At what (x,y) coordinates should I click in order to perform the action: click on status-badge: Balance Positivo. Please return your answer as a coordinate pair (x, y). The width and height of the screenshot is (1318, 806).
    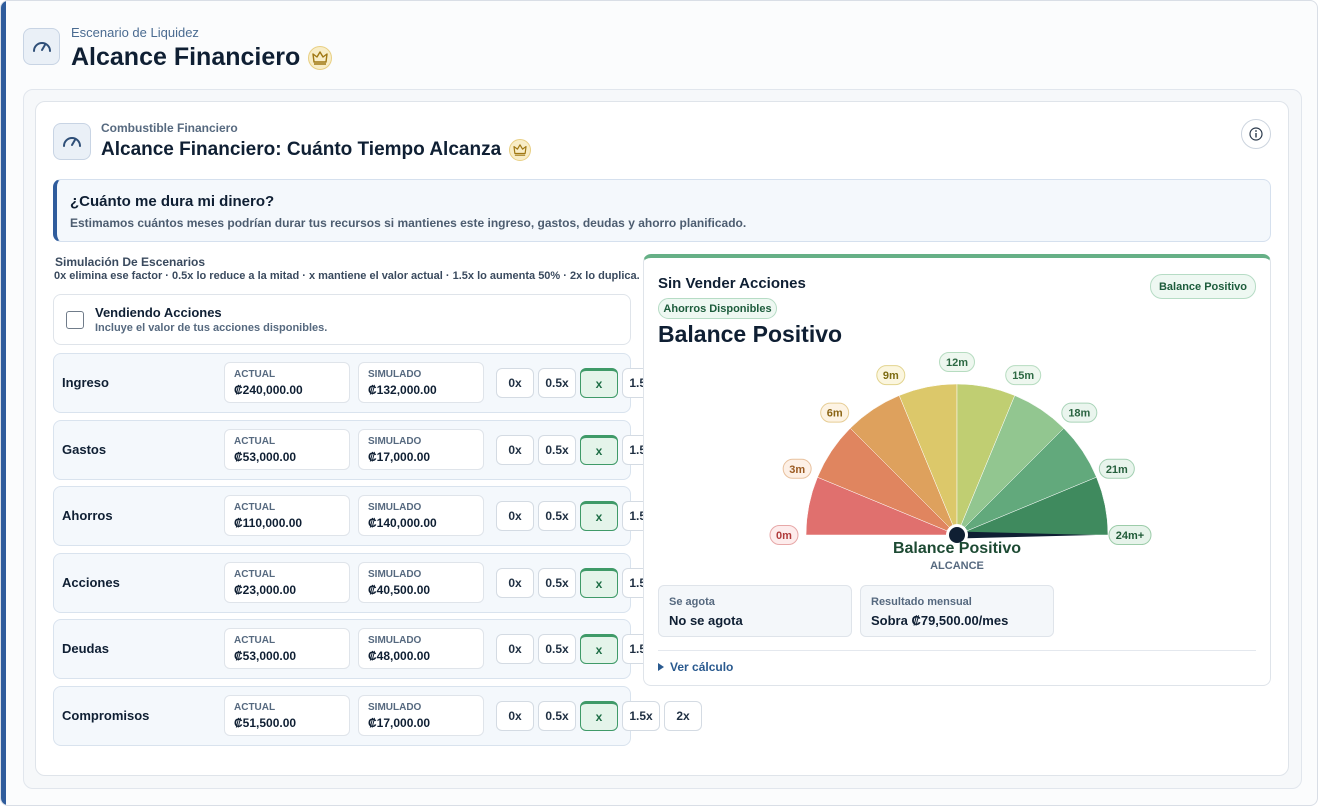
    Looking at the image, I should click on (1203, 286).